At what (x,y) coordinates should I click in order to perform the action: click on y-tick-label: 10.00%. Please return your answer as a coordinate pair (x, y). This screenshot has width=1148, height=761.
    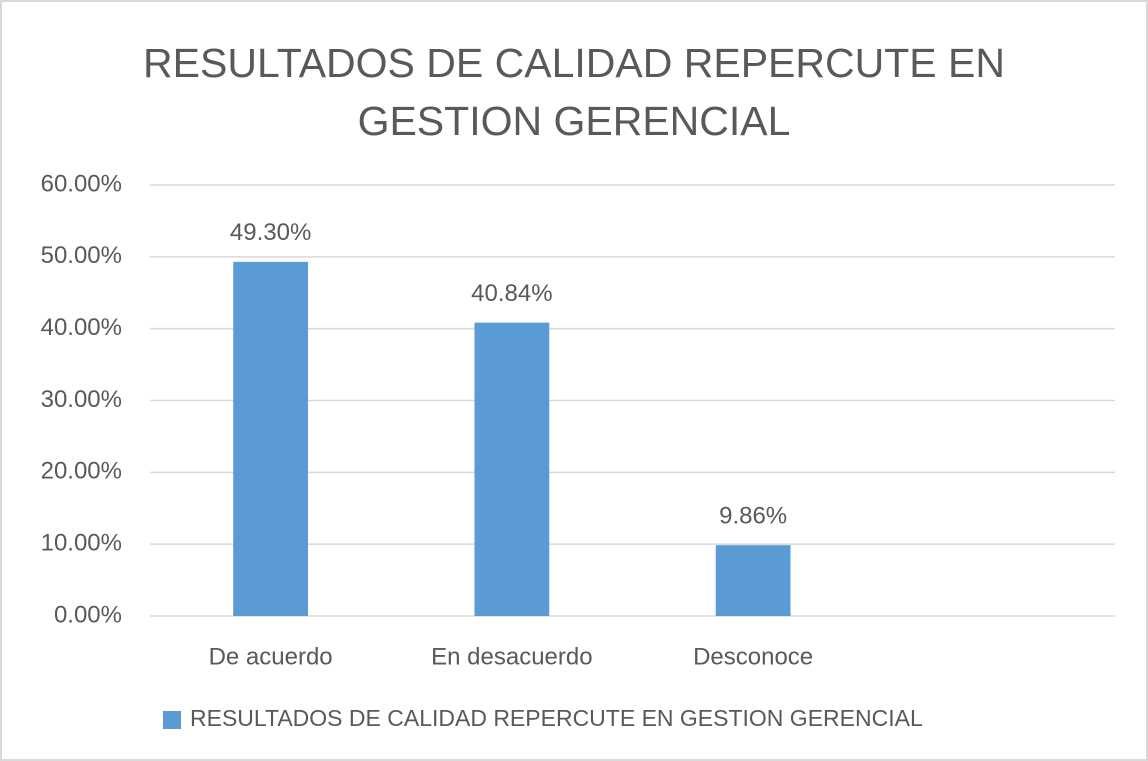
    Looking at the image, I should click on (81, 543).